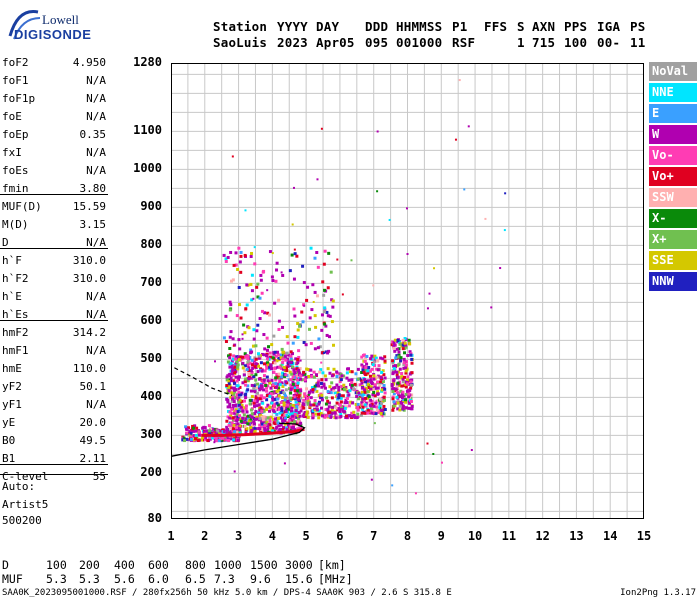  I want to click on legend-item: X-, so click(673, 218).